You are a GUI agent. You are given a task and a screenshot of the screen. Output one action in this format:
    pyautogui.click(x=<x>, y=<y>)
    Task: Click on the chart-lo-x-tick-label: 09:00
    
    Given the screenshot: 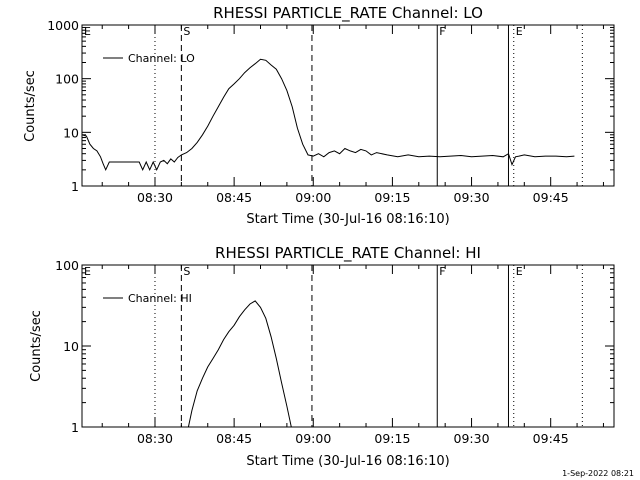 What is the action you would take?
    pyautogui.click(x=313, y=197)
    